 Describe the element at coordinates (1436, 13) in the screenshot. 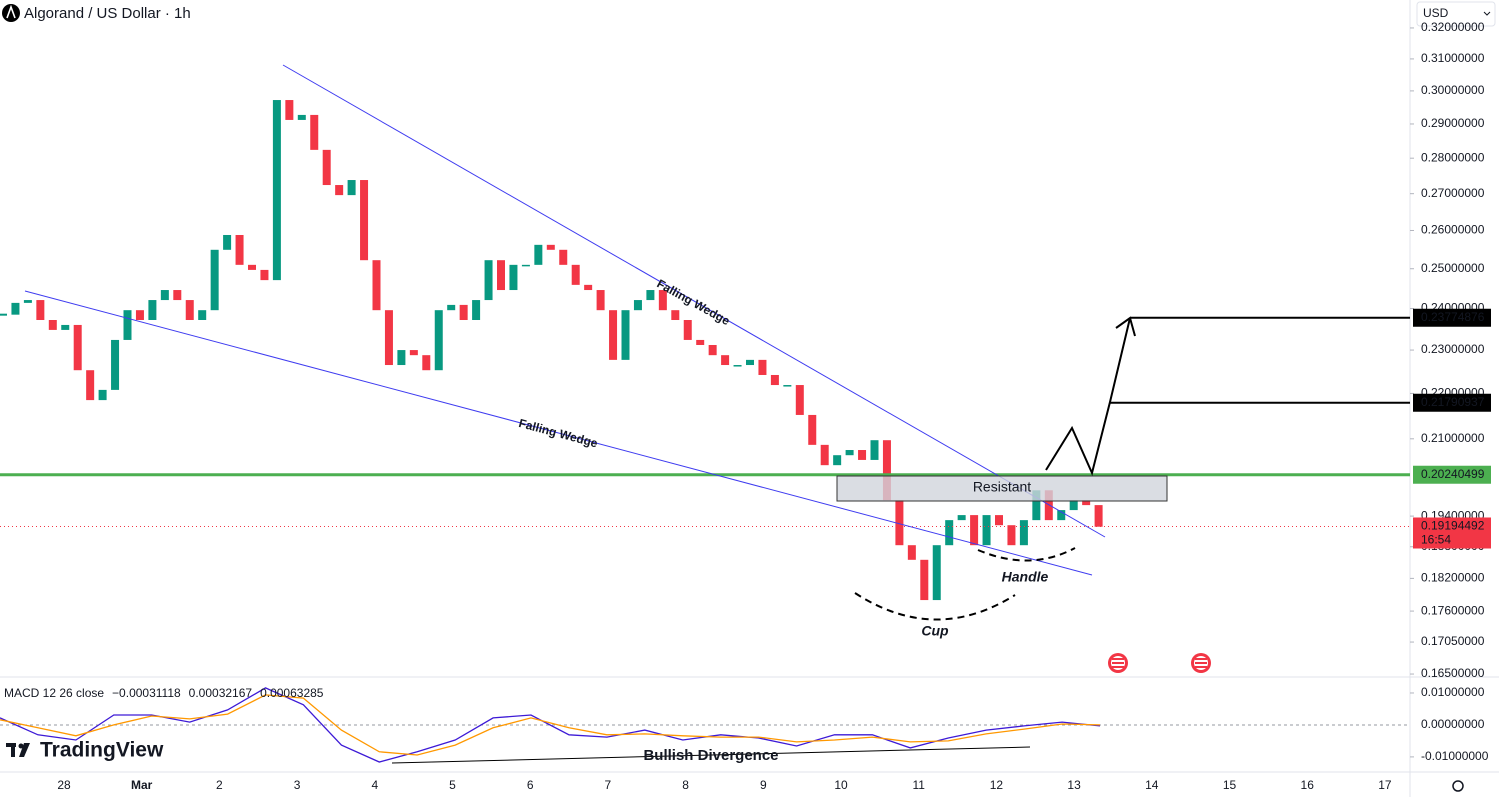

I see `currency-label: USD` at that location.